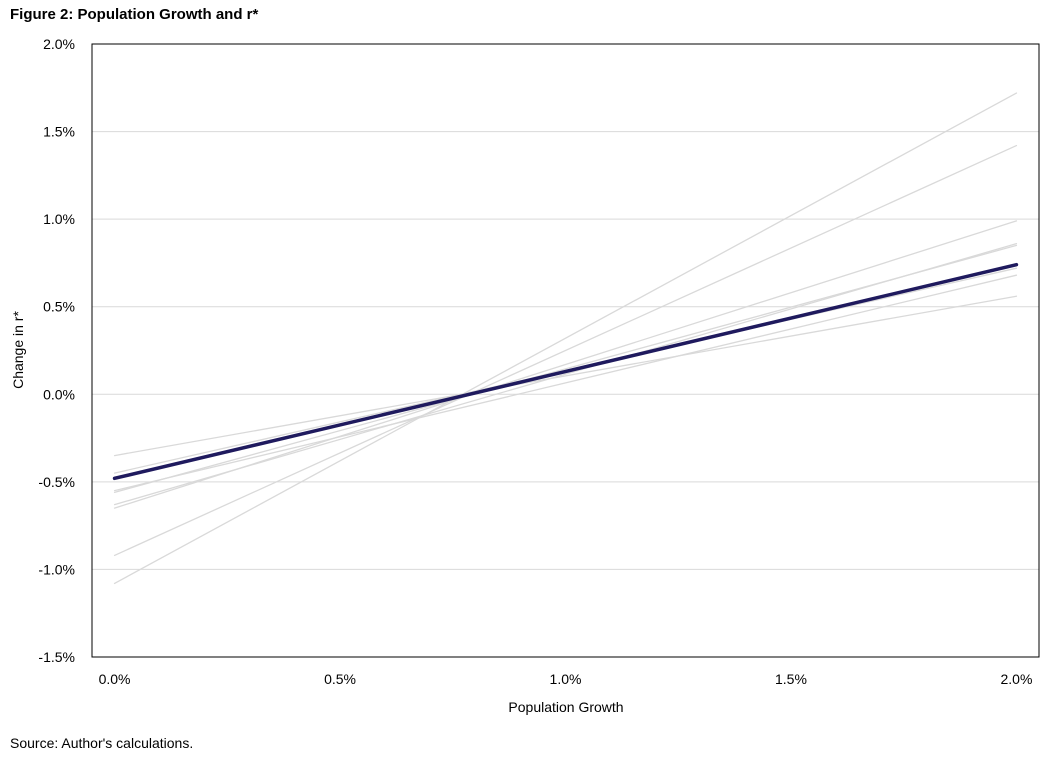 The height and width of the screenshot is (759, 1044). I want to click on x-tick-label: 1.0%, so click(566, 679).